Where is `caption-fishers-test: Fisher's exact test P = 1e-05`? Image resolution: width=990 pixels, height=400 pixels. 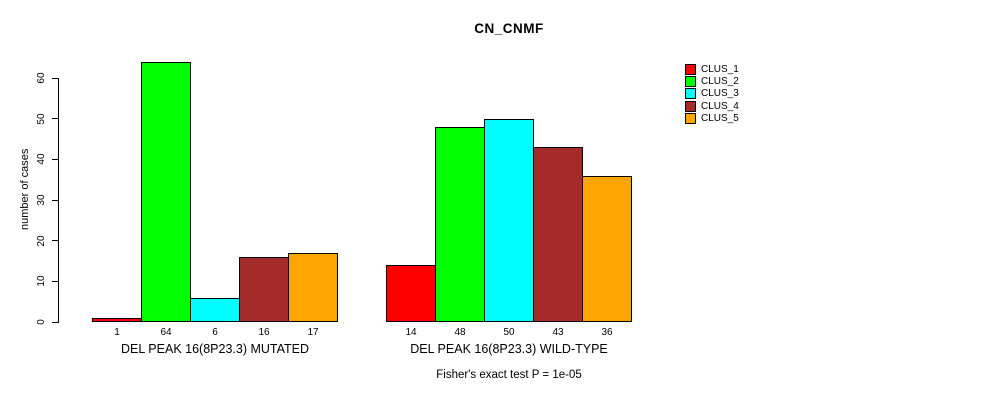
caption-fishers-test: Fisher's exact test P = 1e-05 is located at coordinates (509, 375).